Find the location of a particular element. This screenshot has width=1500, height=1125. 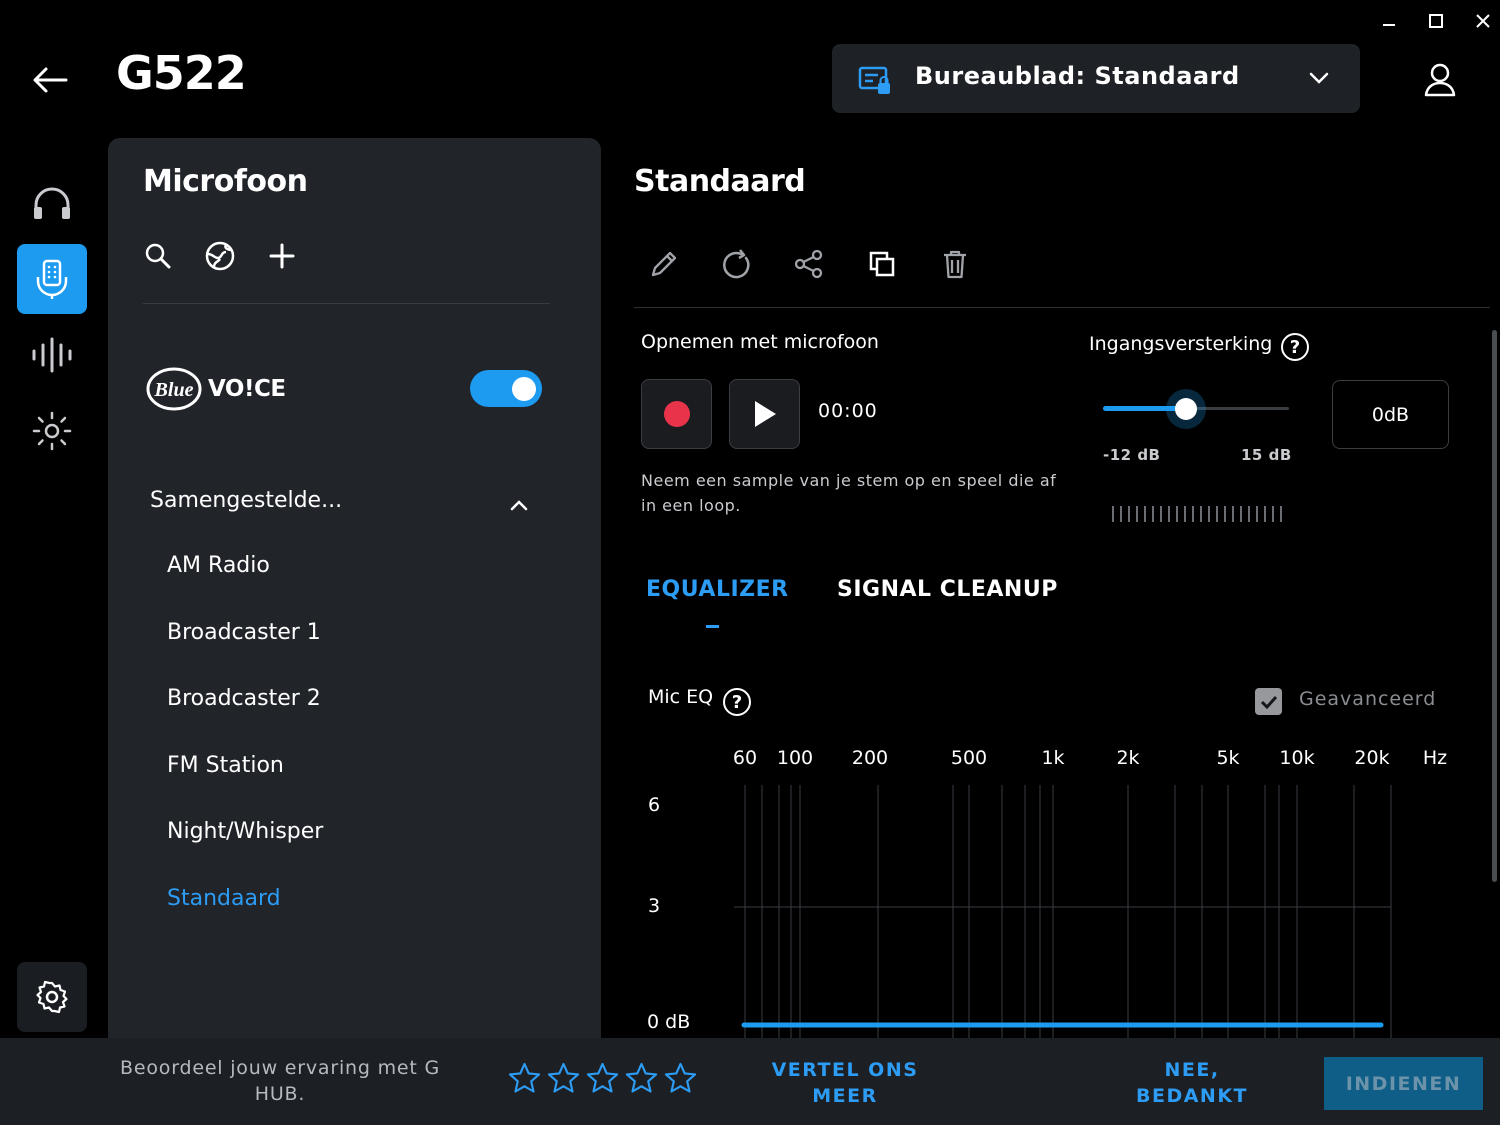

back-arrow-icon is located at coordinates (50, 80).